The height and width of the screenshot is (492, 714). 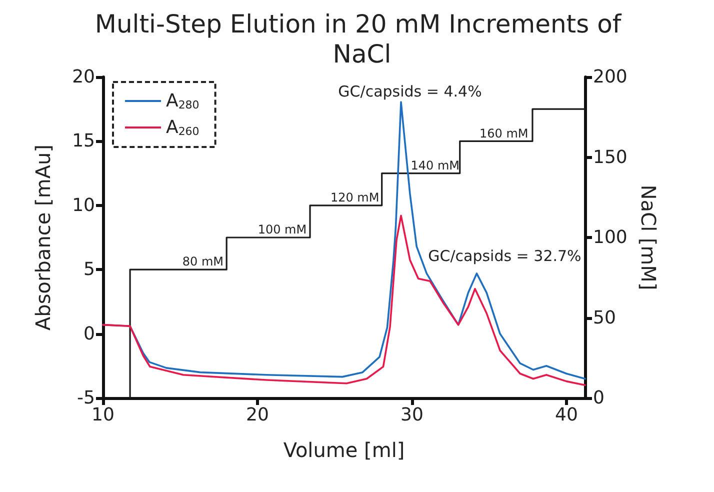 I want to click on annotation: GC/capsids = 4.4%, so click(x=410, y=91).